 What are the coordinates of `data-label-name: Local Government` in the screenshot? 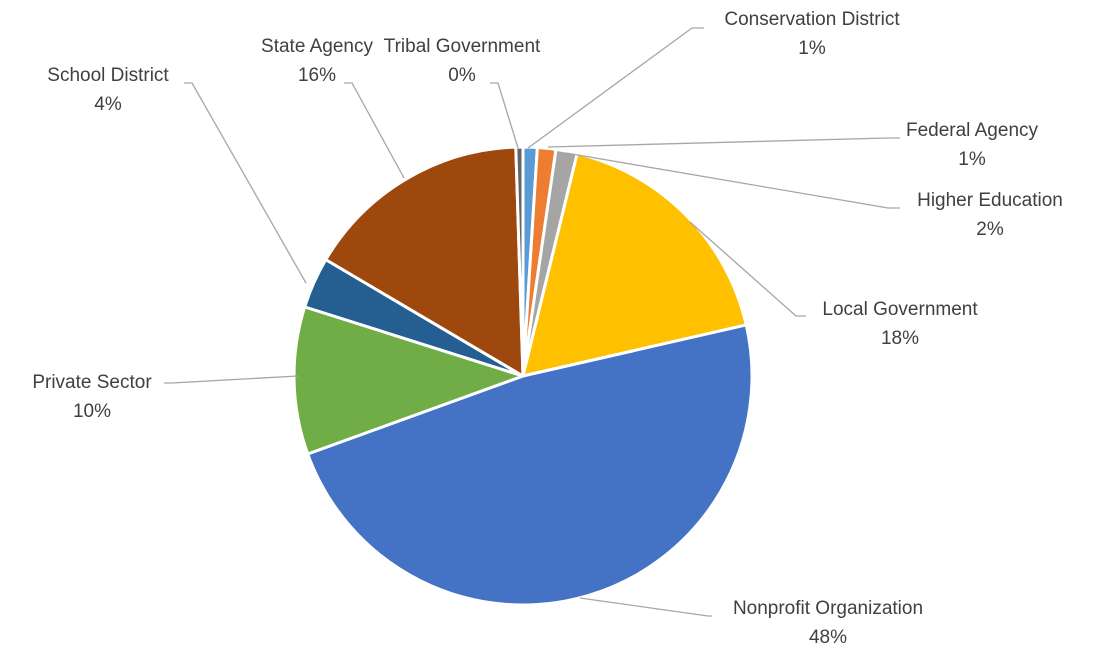 It's located at (900, 309).